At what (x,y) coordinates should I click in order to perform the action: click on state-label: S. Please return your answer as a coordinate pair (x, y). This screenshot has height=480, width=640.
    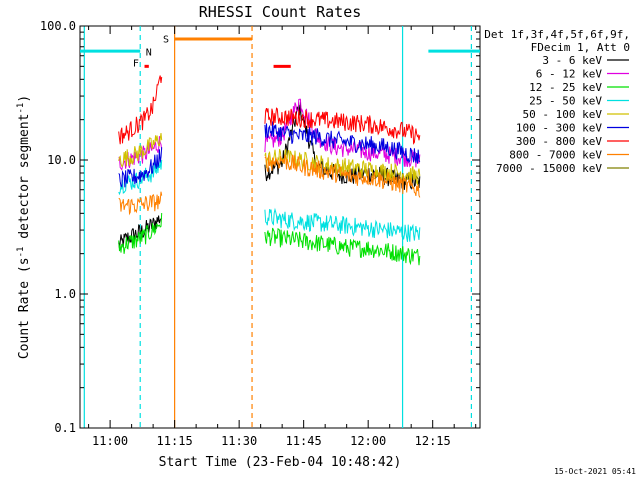
    Looking at the image, I should click on (166, 40).